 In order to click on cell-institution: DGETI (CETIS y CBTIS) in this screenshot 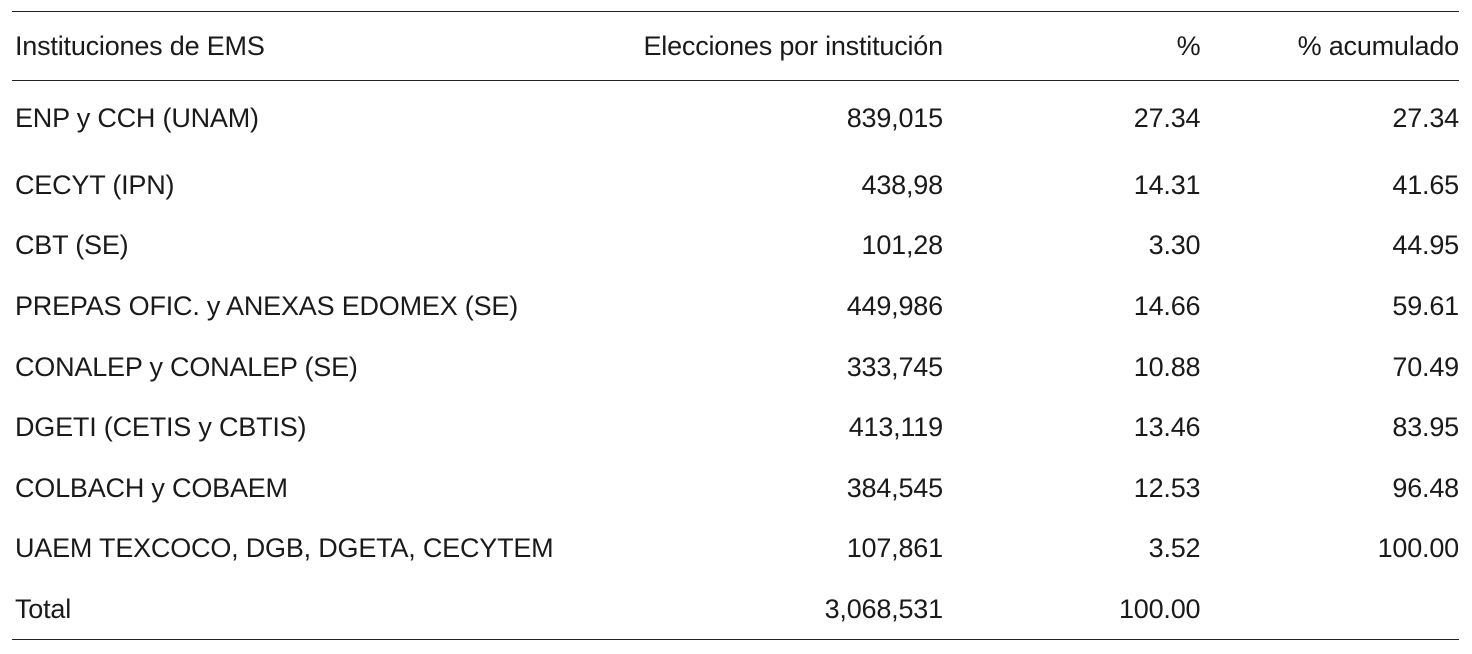, I will do `click(161, 427)`.